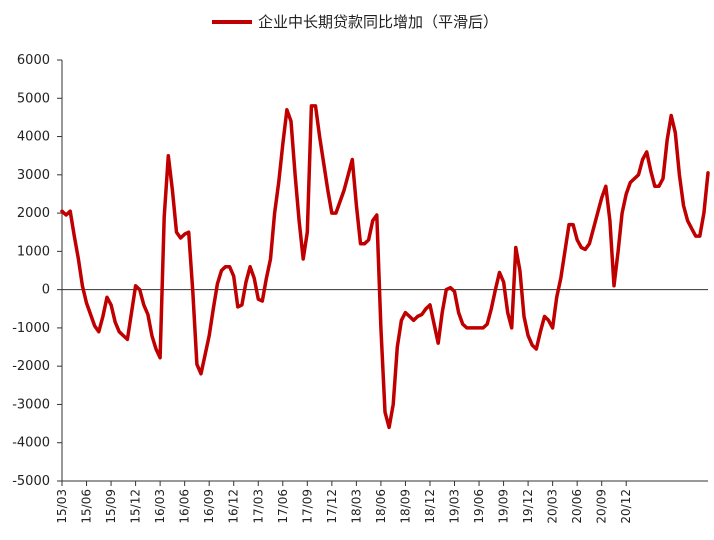  What do you see at coordinates (283, 506) in the screenshot?
I see `x-tick-label: 17/06` at bounding box center [283, 506].